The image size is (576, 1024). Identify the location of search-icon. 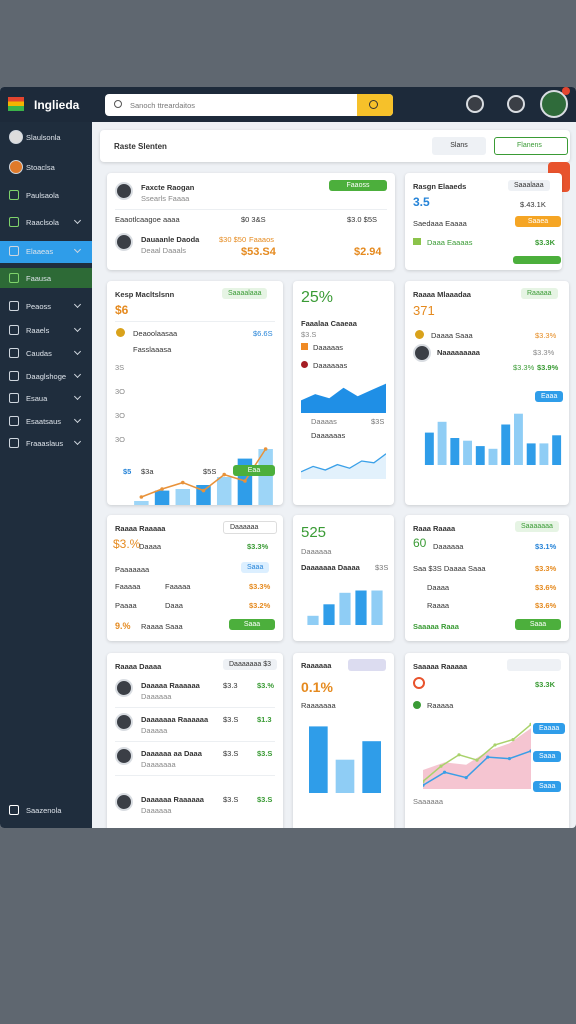
(118, 104).